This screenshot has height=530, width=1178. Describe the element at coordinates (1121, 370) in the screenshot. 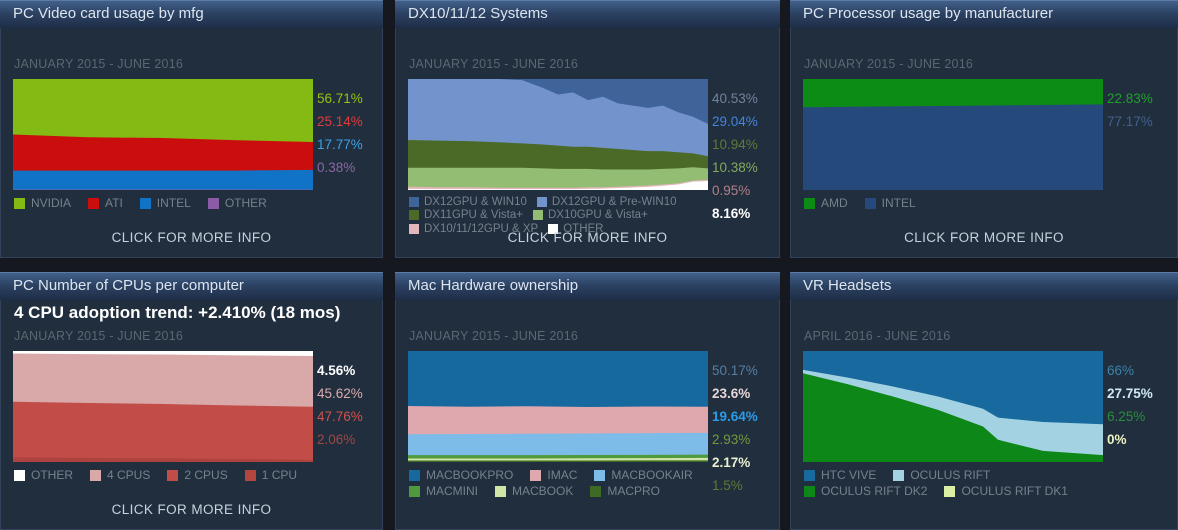

I see `percent-label: 66%` at that location.